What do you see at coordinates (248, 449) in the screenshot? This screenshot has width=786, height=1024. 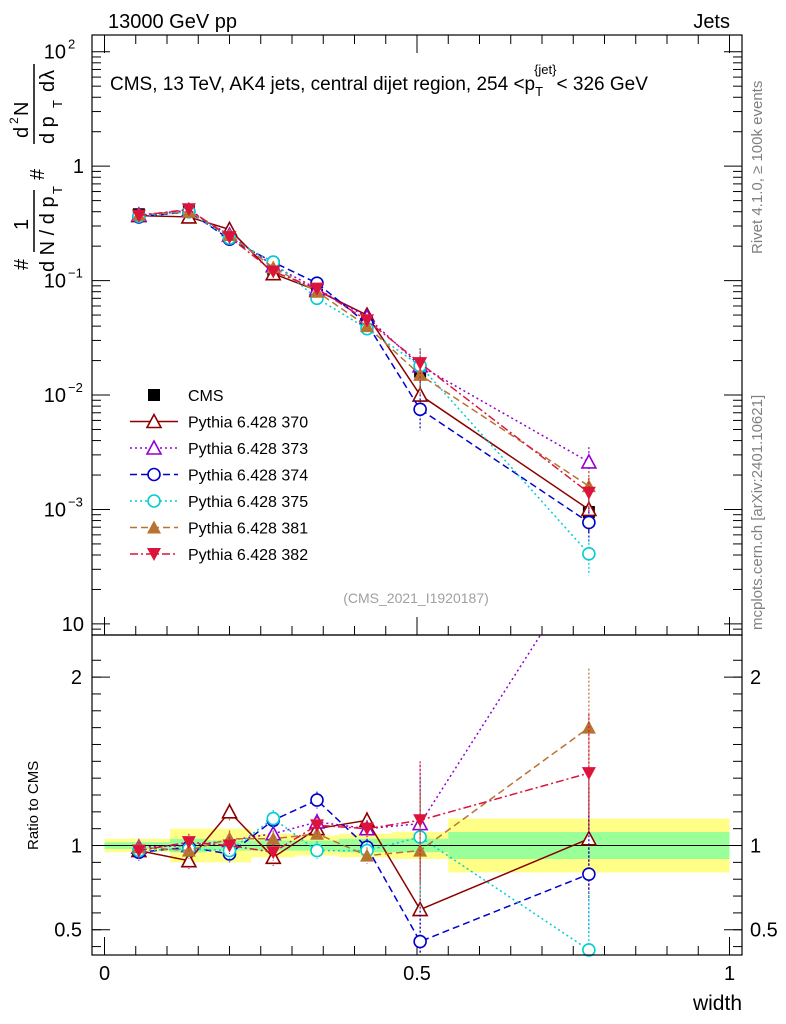 I see `legend-label: Pythia 6.428 373` at bounding box center [248, 449].